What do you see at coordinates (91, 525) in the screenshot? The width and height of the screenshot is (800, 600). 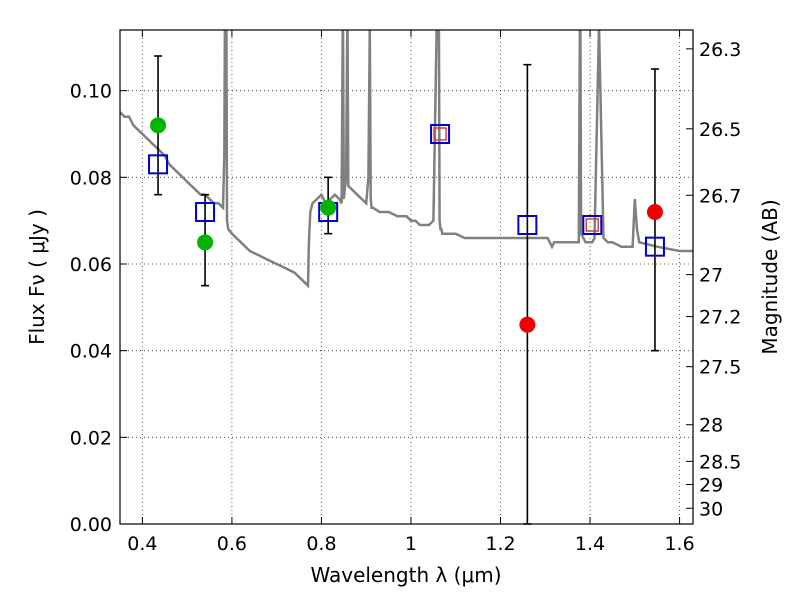 I see `y-tick-label: 0.00` at bounding box center [91, 525].